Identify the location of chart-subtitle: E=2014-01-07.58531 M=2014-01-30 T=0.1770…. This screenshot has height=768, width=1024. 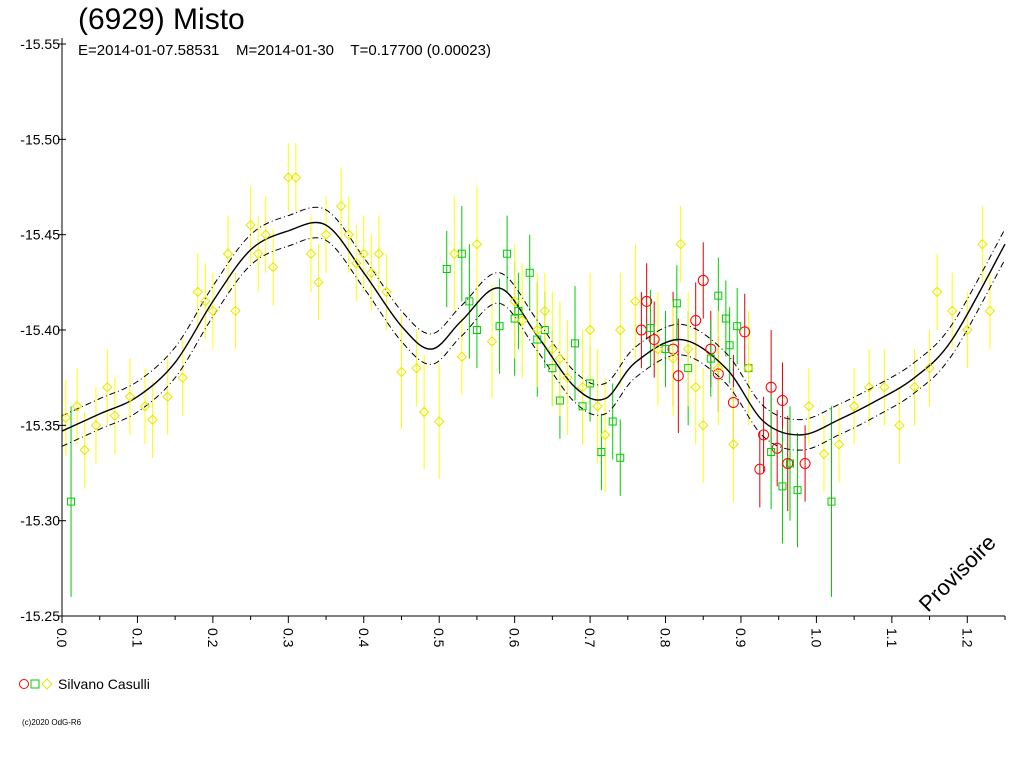
(284, 50).